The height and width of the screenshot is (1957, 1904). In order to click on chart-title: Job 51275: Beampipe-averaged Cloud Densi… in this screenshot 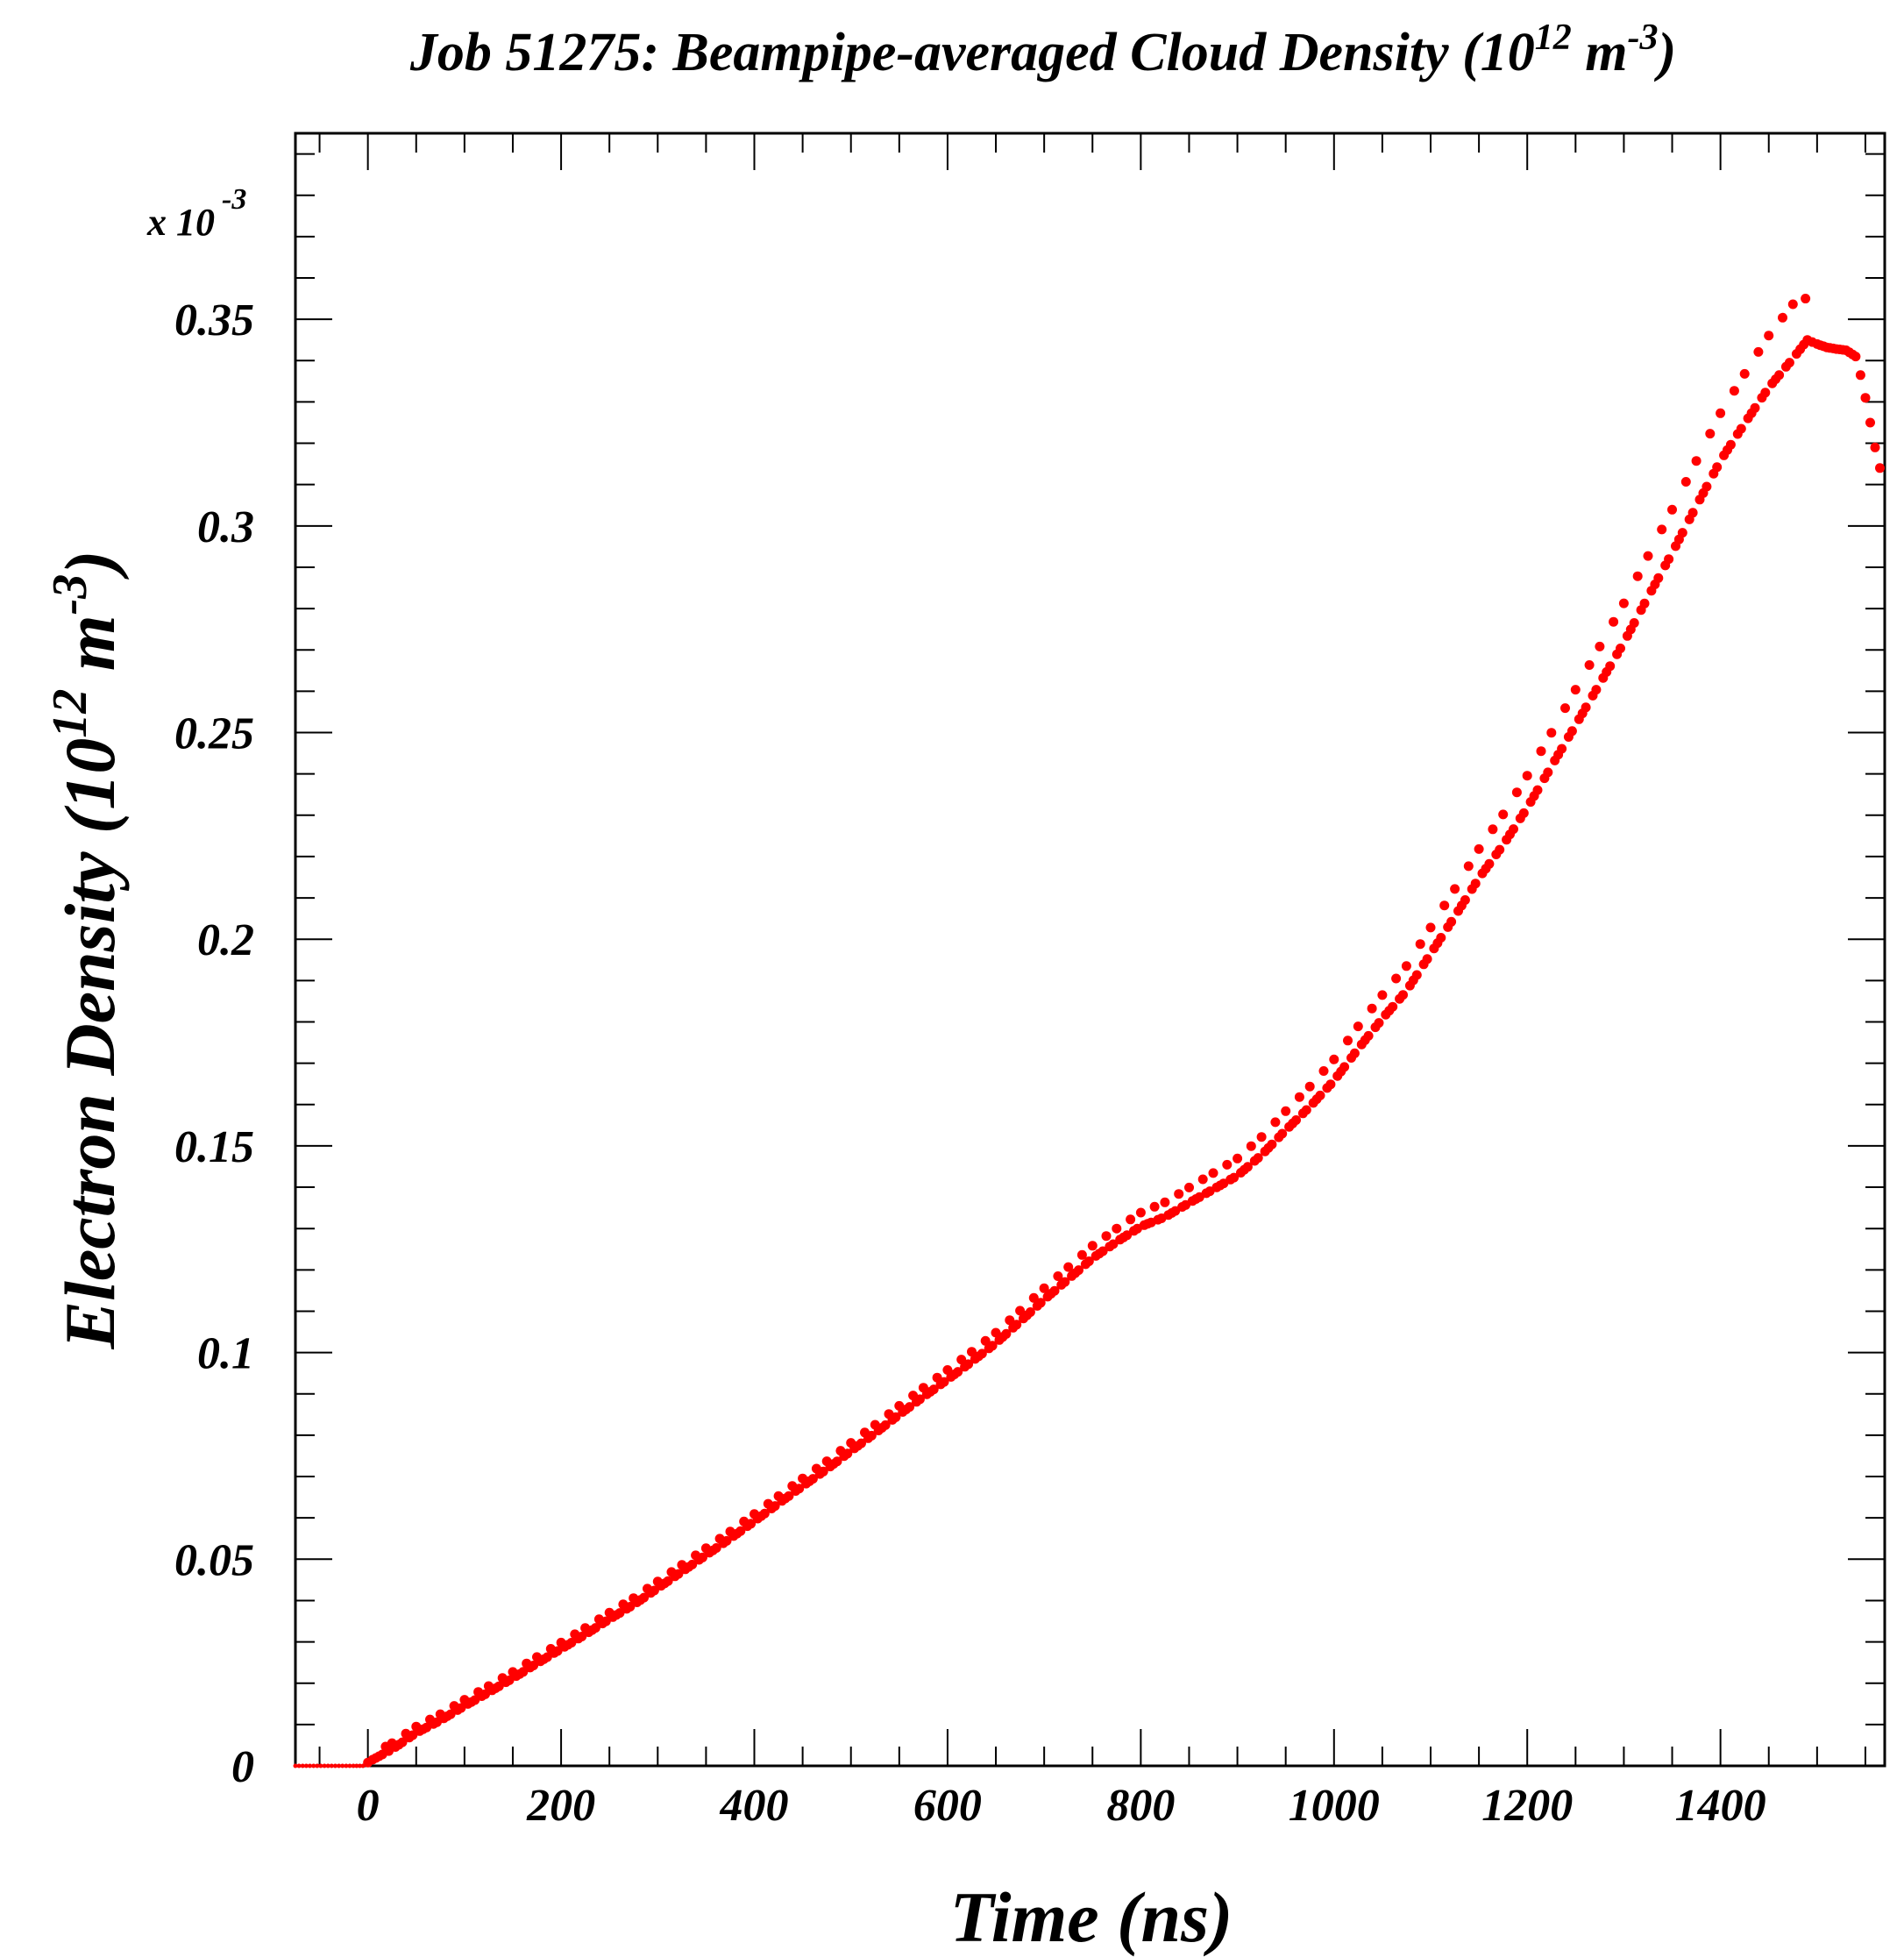, I will do `click(1042, 50)`.